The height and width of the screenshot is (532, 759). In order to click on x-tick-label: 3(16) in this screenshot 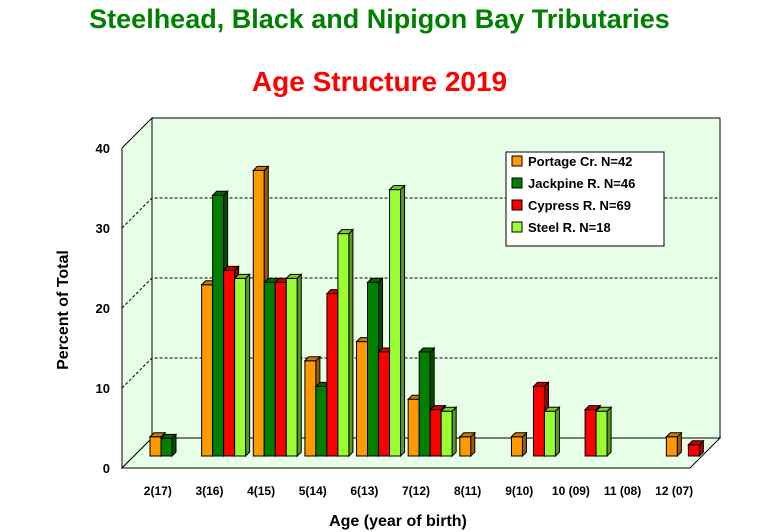, I will do `click(209, 491)`.